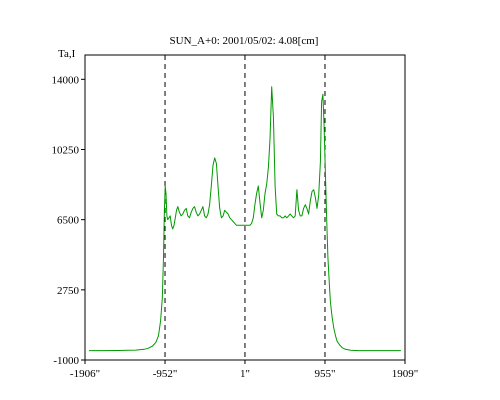  I want to click on y-axis-label: Ta,I, so click(67, 54).